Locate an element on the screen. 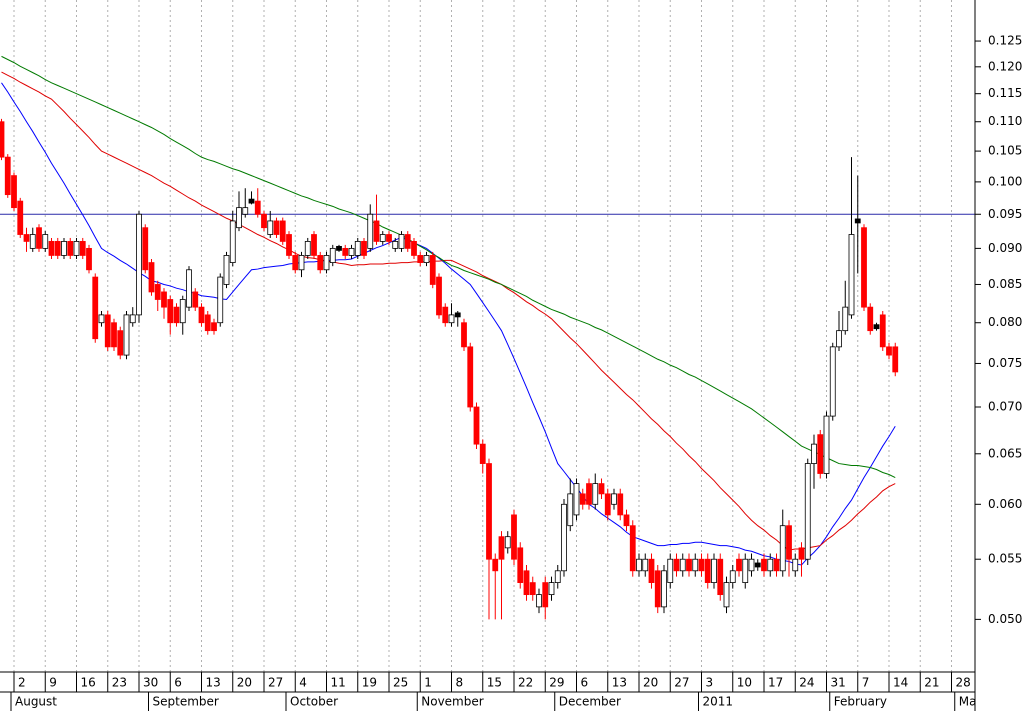 The width and height of the screenshot is (1030, 711). x-tick-label: 13 is located at coordinates (619, 683).